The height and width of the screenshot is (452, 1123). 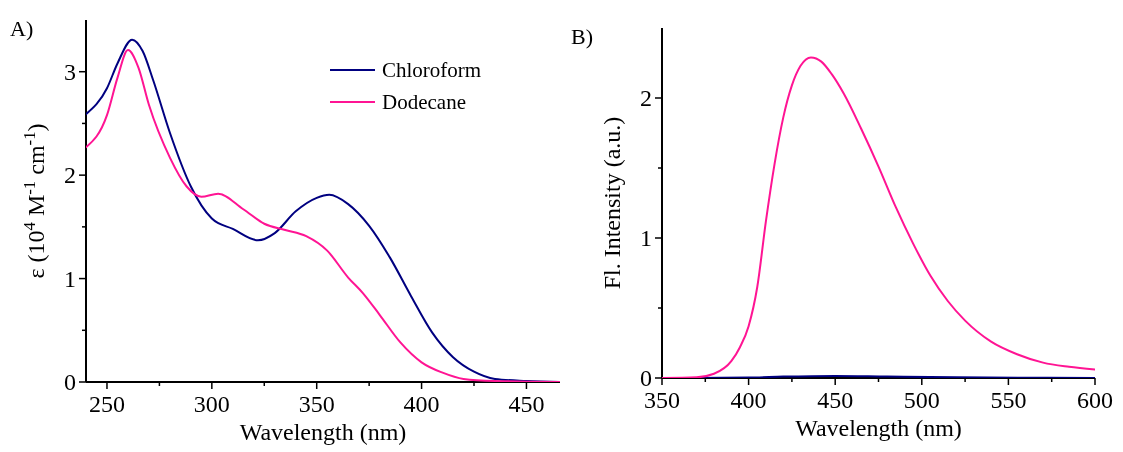 What do you see at coordinates (921, 400) in the screenshot?
I see `x-tick-label: 500` at bounding box center [921, 400].